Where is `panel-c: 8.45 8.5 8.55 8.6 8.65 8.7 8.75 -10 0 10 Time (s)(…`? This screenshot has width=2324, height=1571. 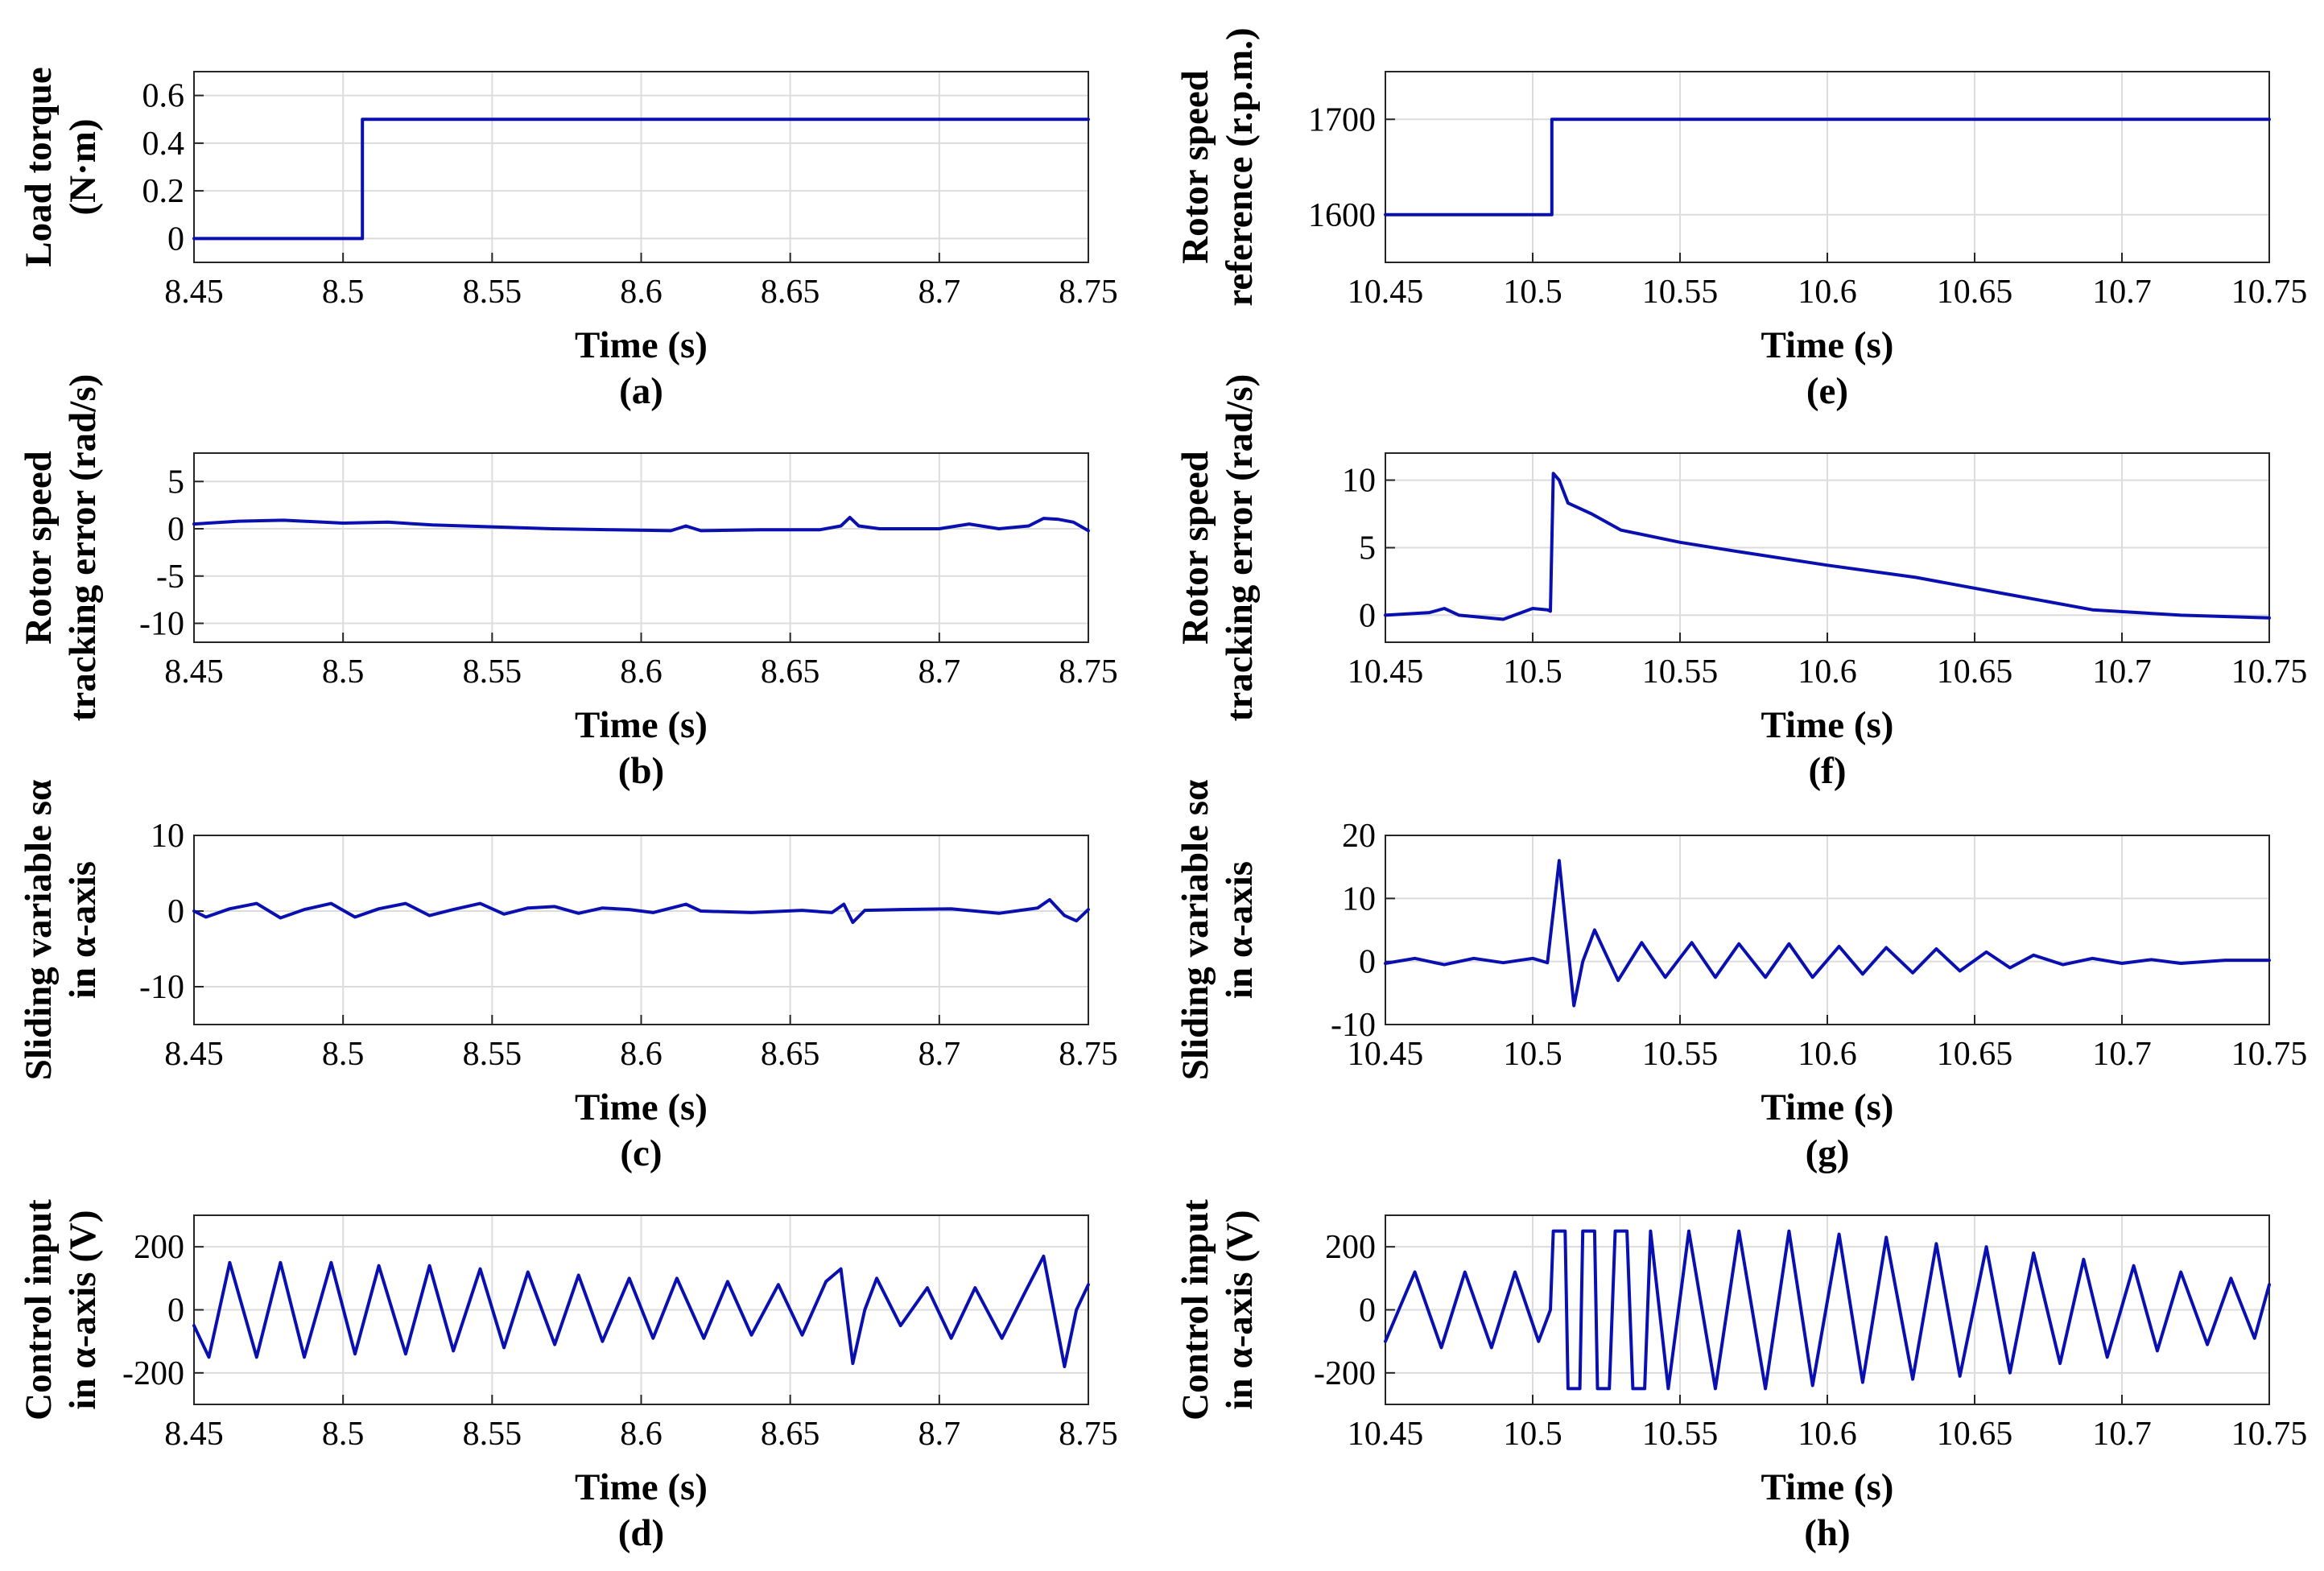 panel-c: 8.45 8.5 8.55 8.6 8.65 8.7 8.75 -10 0 10 Time (s)(… is located at coordinates (568, 977).